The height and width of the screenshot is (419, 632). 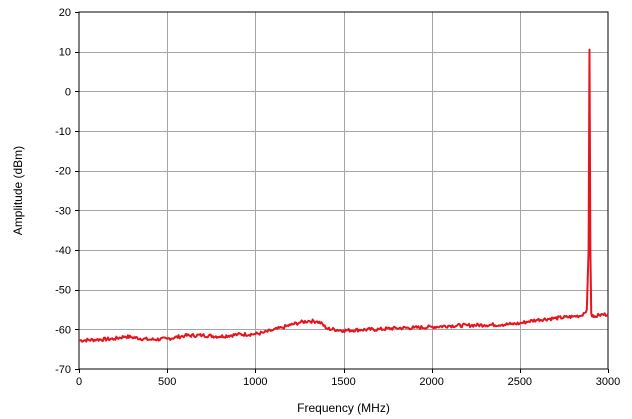 I want to click on y-tick-label: -10, so click(x=63, y=132).